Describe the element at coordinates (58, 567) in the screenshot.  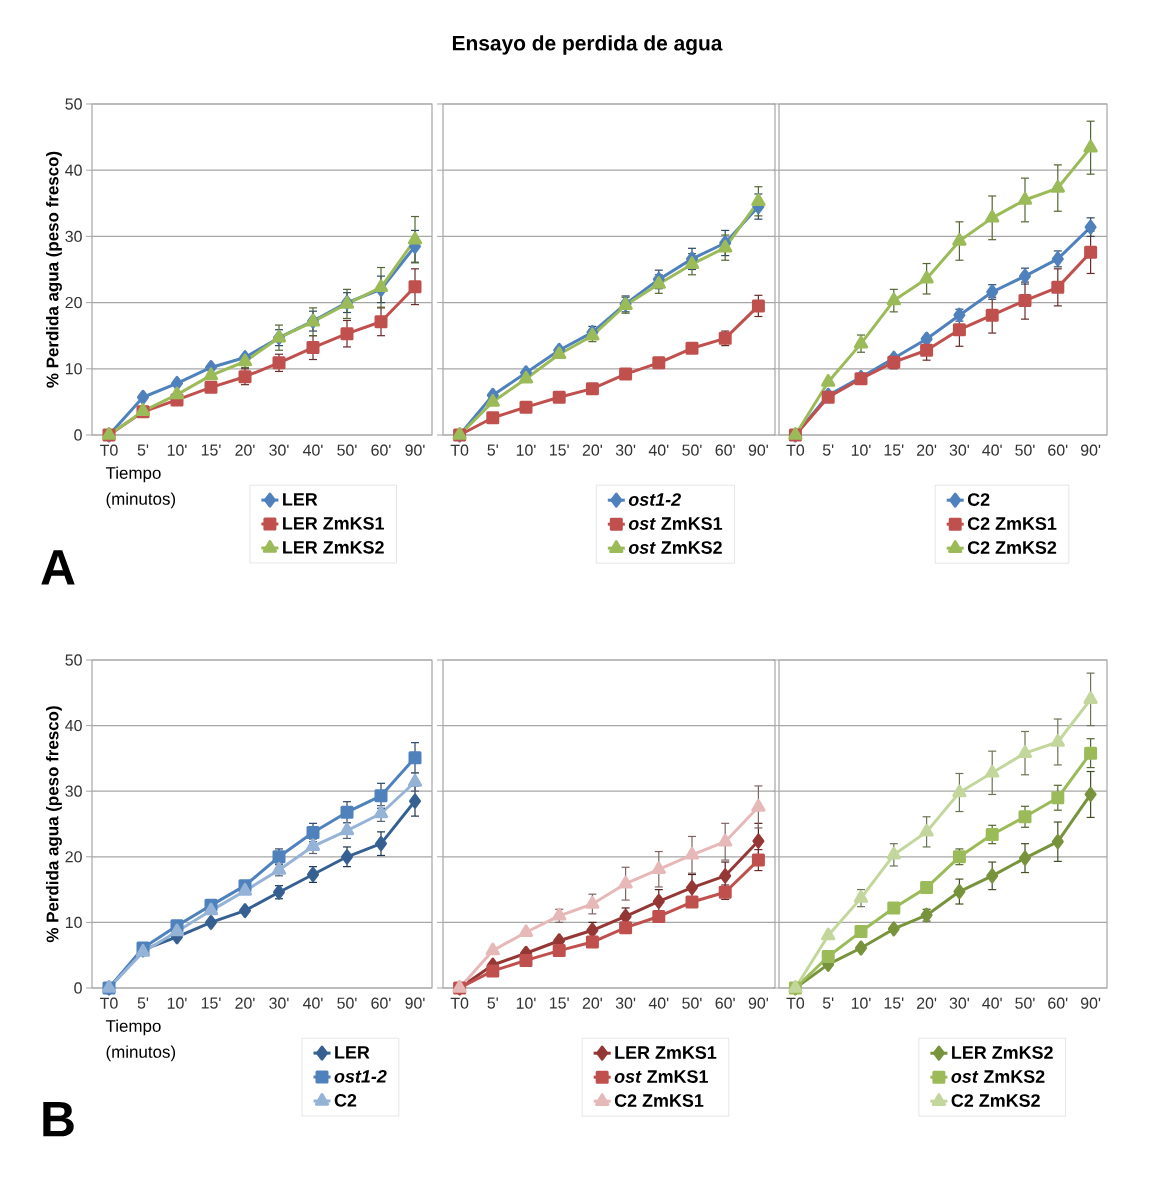
I see `text: A` at that location.